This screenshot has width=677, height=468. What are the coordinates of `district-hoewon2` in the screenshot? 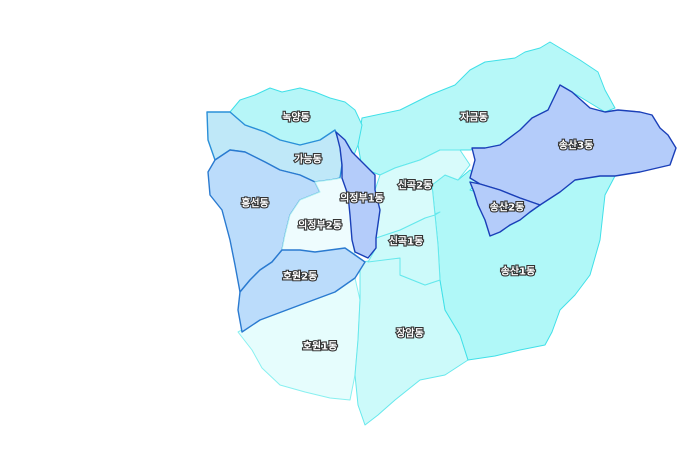 It's located at (301, 290).